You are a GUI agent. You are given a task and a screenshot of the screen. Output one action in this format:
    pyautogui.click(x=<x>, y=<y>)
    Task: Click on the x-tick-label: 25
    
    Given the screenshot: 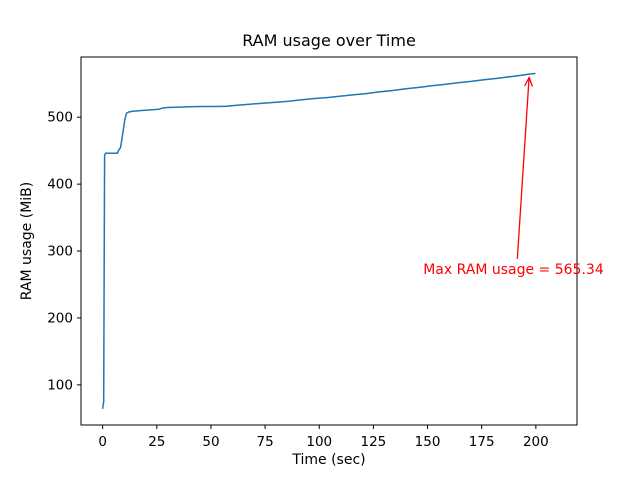 What is the action you would take?
    pyautogui.click(x=156, y=442)
    